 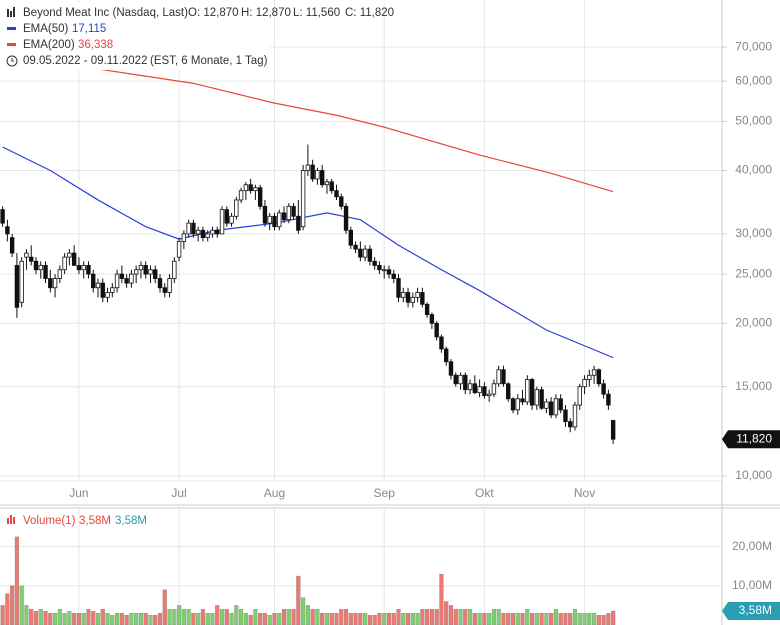 What do you see at coordinates (12, 61) in the screenshot?
I see `clock-icon` at bounding box center [12, 61].